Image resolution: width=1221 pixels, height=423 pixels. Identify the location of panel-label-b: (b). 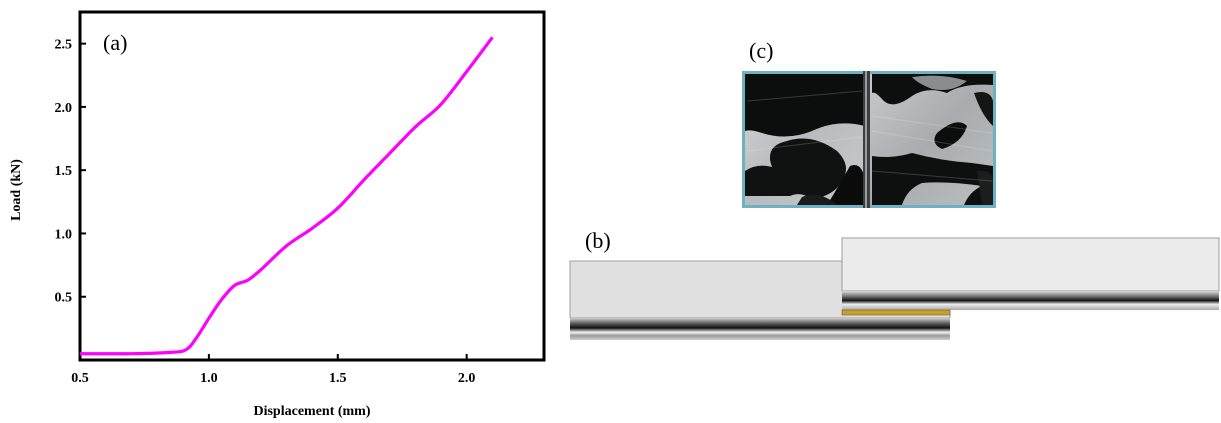
(598, 240).